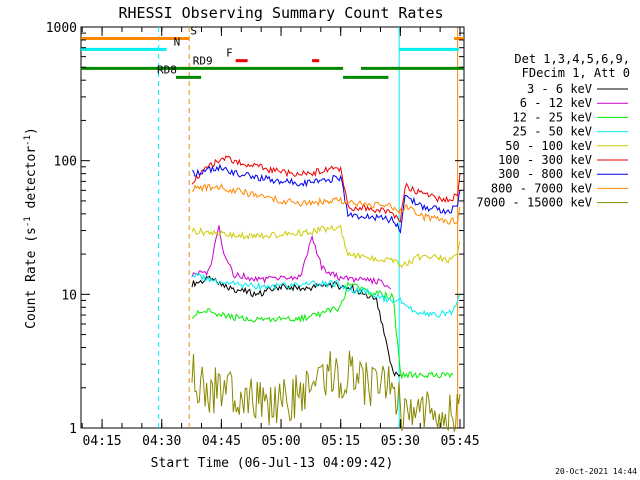  I want to click on x-tick-label: 05:00, so click(280, 441).